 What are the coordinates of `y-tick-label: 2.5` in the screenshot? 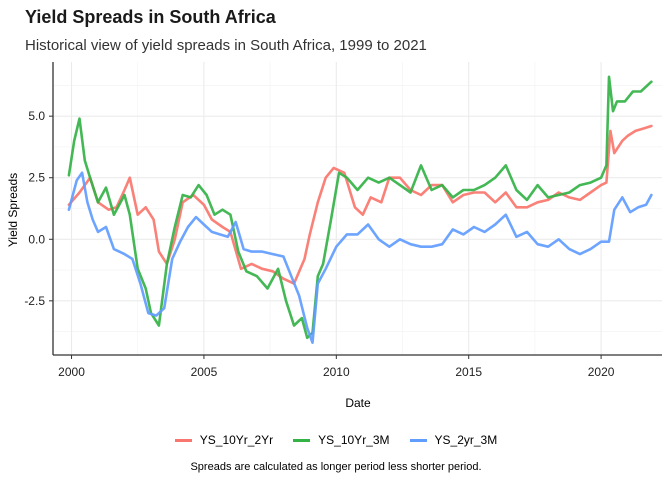 It's located at (36, 178).